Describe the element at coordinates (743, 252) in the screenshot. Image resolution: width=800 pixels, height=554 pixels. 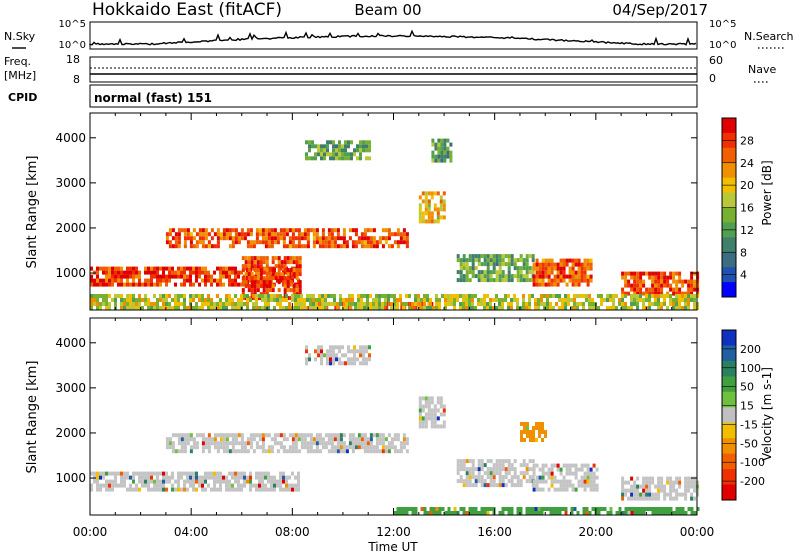
I see `colorbar-tick-label: 8` at that location.